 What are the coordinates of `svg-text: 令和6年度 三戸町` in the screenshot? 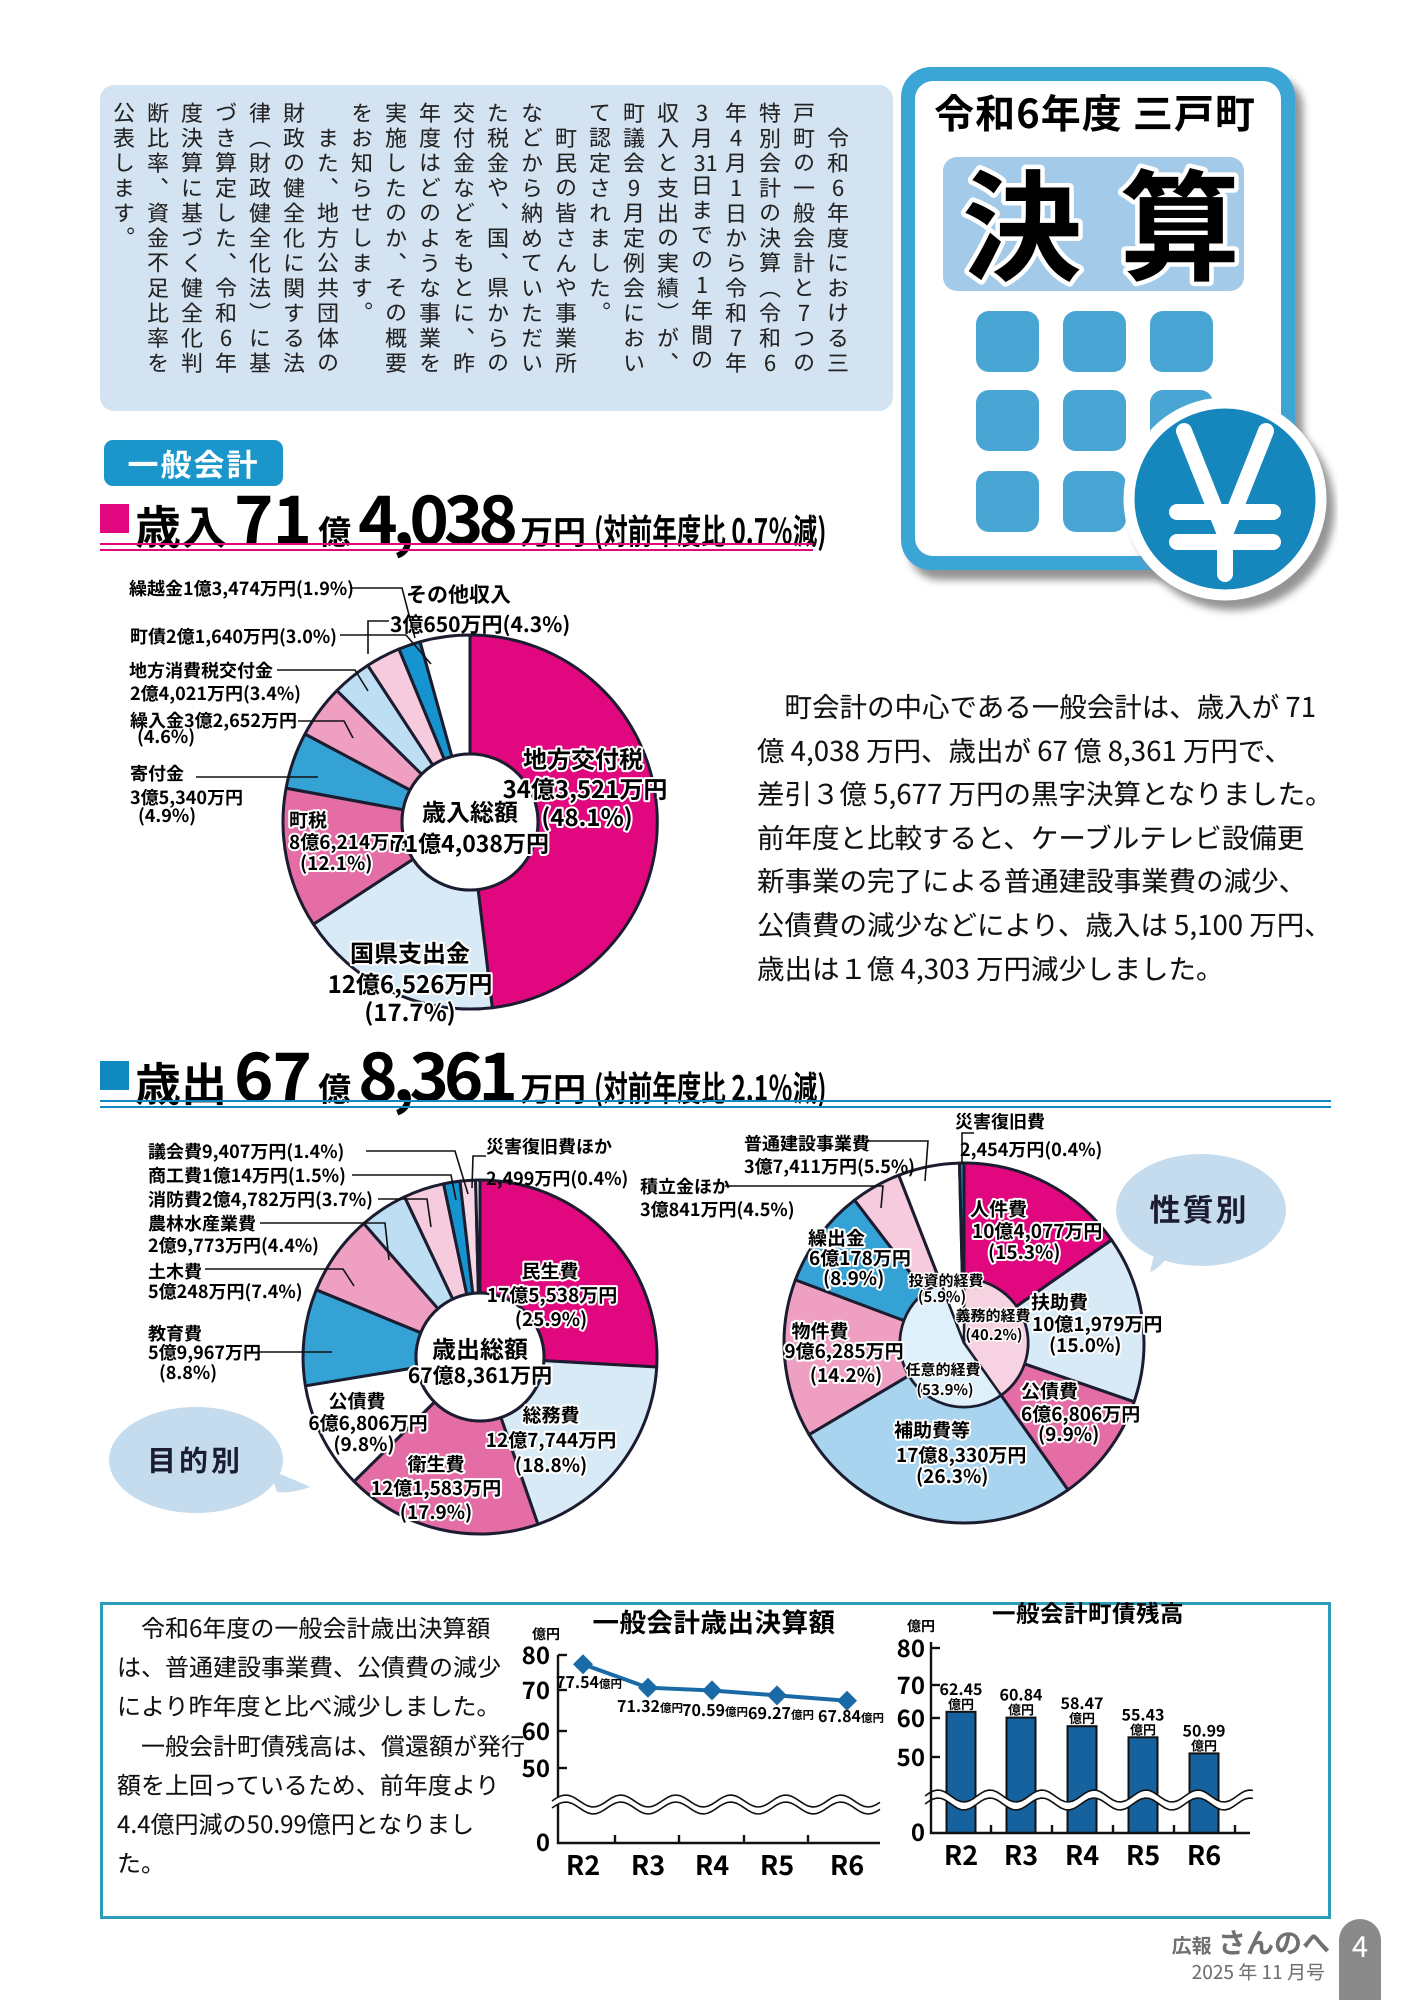 It's located at (1095, 111).